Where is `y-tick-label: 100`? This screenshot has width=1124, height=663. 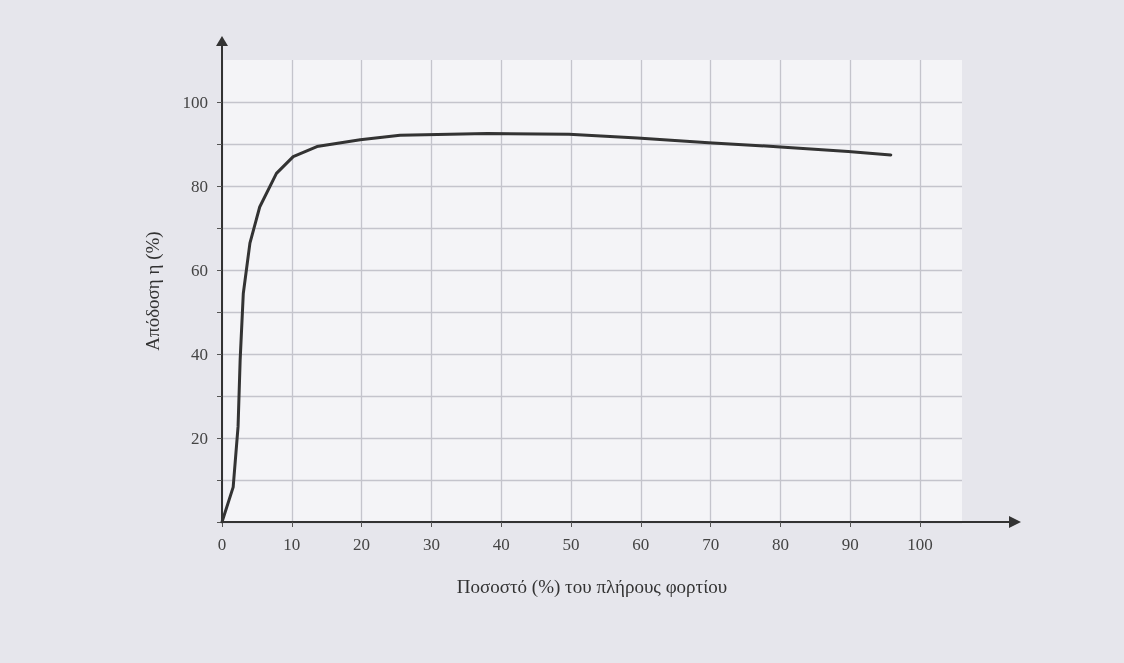
y-tick-label: 100 is located at coordinates (195, 102).